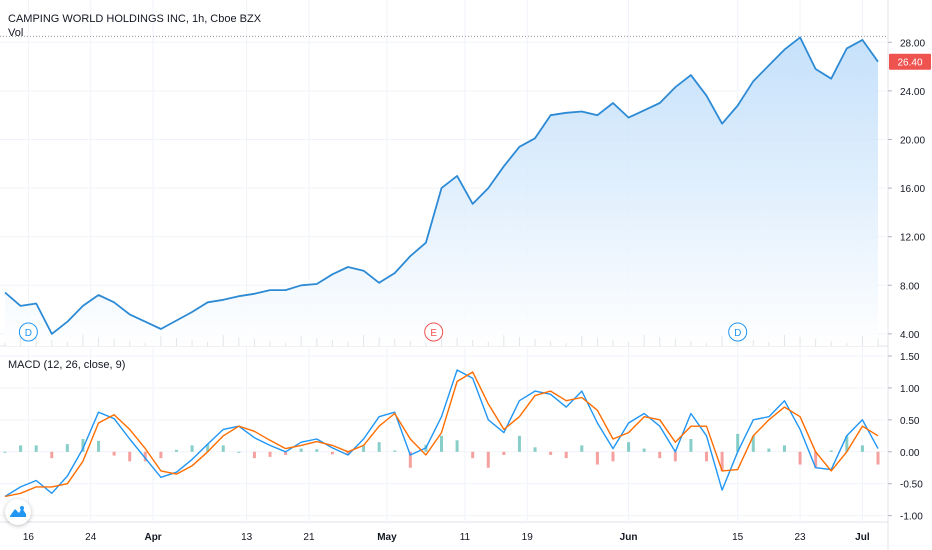 The height and width of the screenshot is (550, 932). What do you see at coordinates (910, 357) in the screenshot?
I see `macd-tick-label: 1.50` at bounding box center [910, 357].